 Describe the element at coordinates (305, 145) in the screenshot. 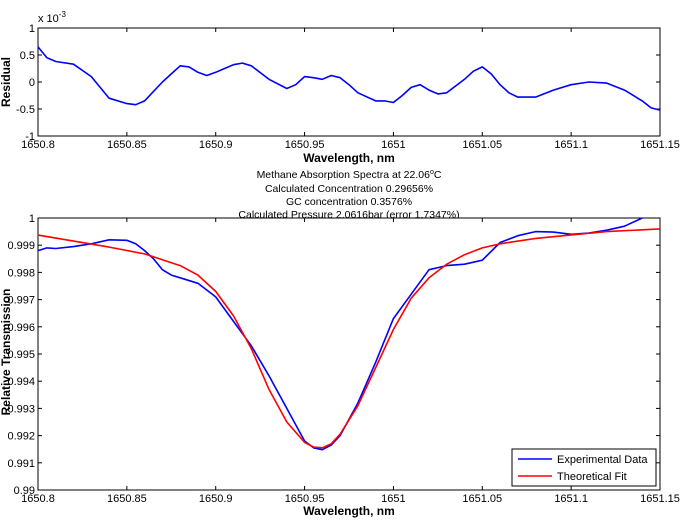

I see `residual-x-tick-label: 1650.95` at that location.